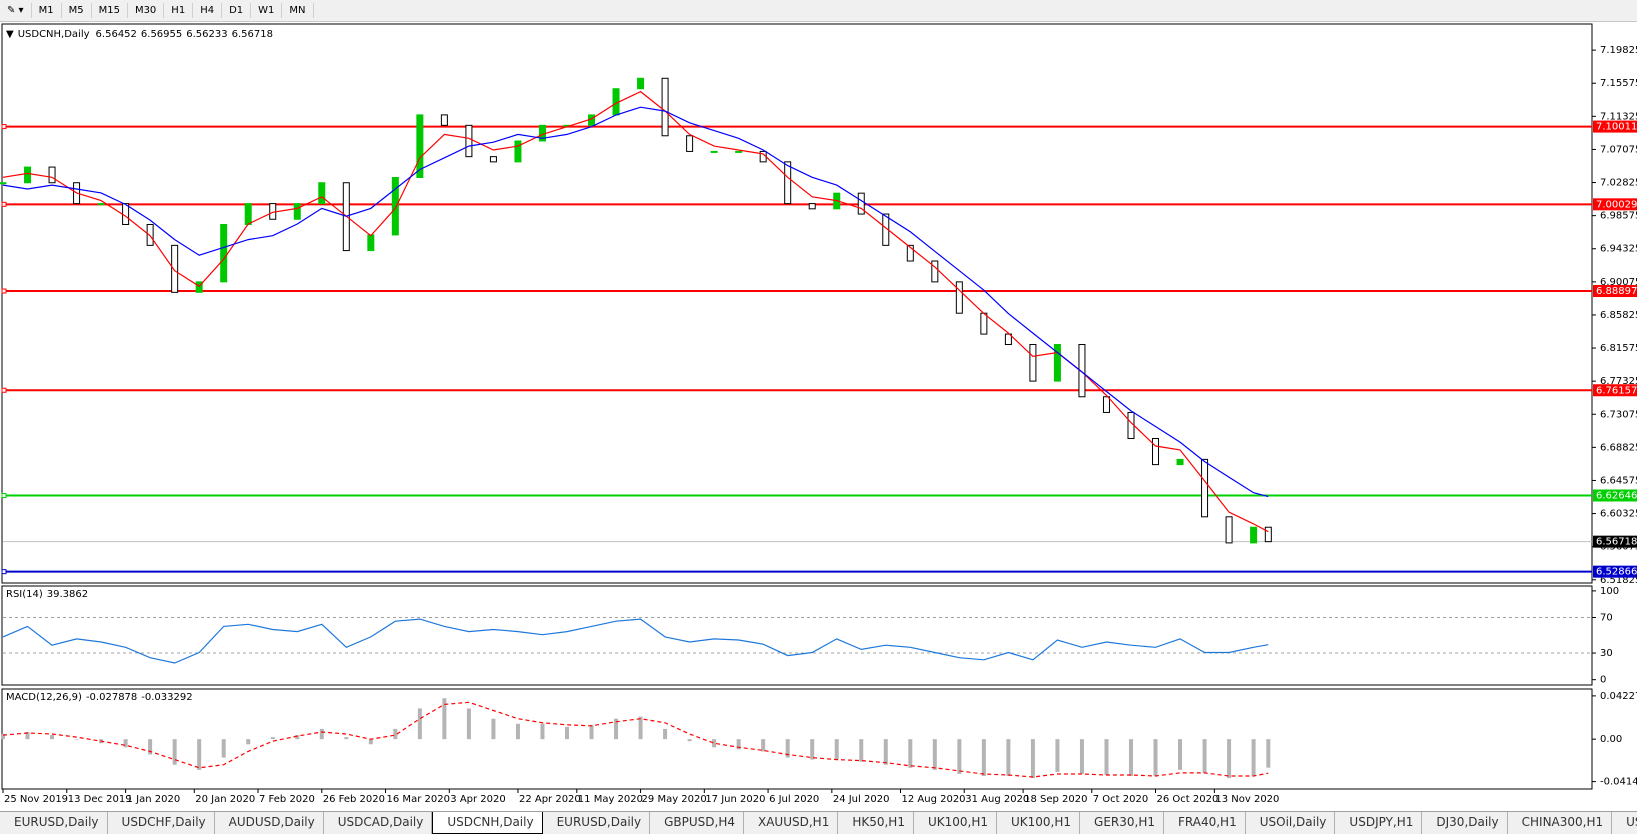 The height and width of the screenshot is (834, 1637). I want to click on x-tick-label: 20 Jan 2020, so click(225, 799).